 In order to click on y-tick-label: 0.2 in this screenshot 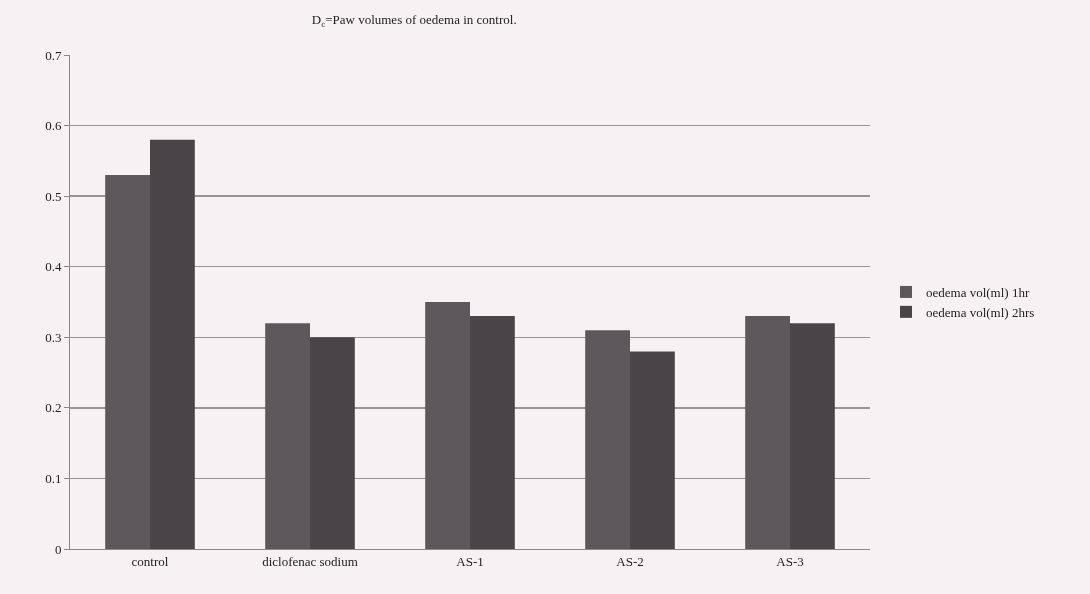, I will do `click(53, 408)`.